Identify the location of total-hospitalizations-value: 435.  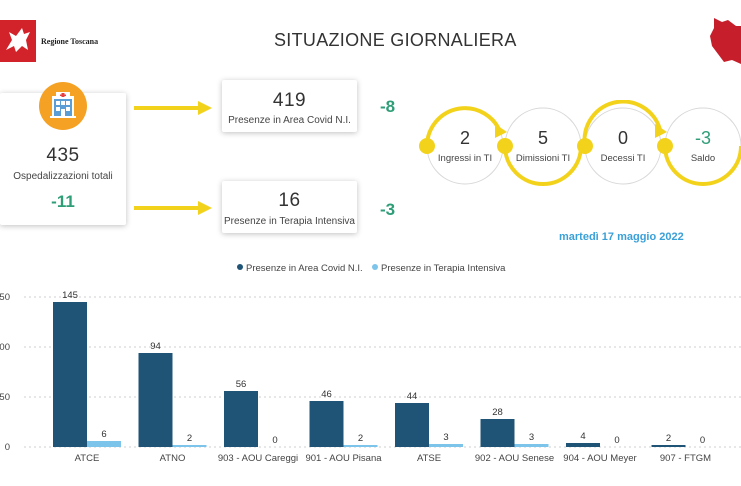
(63, 155).